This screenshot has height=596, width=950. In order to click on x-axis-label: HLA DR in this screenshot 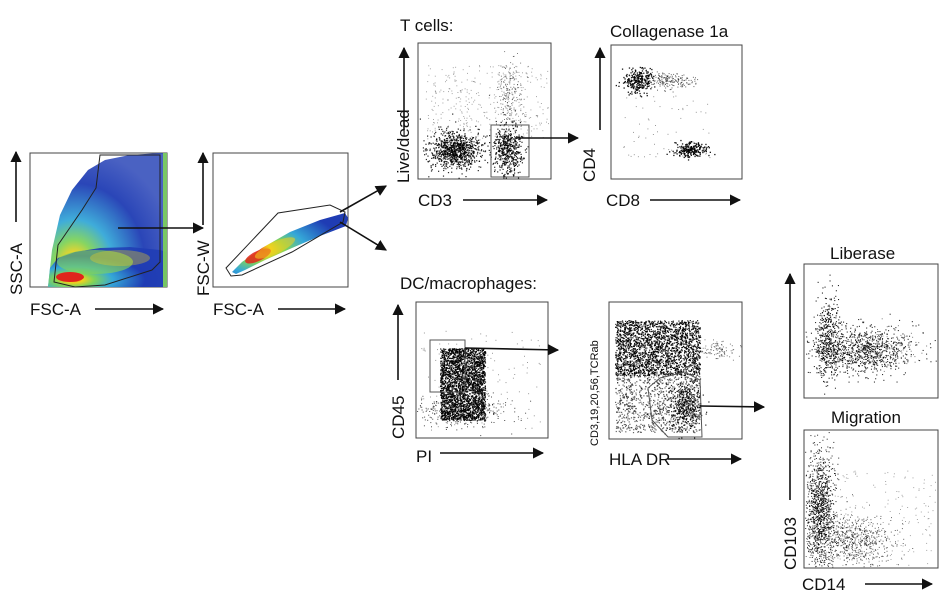, I will do `click(639, 459)`.